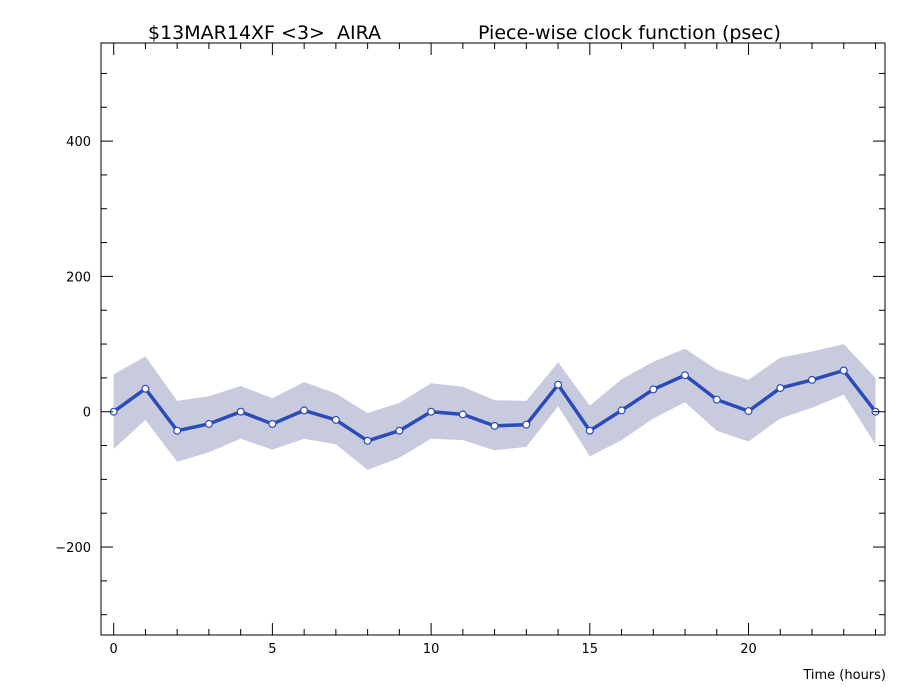 The image size is (905, 687). Describe the element at coordinates (272, 649) in the screenshot. I see `x-tick-label: 5` at that location.